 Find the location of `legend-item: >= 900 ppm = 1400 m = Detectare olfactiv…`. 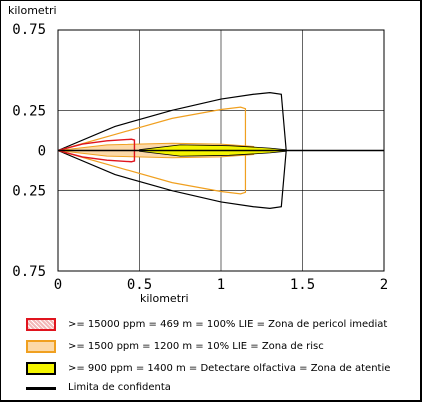

legend-item: >= 900 ppm = 1400 m = Detectare olfactiv… is located at coordinates (221, 369).